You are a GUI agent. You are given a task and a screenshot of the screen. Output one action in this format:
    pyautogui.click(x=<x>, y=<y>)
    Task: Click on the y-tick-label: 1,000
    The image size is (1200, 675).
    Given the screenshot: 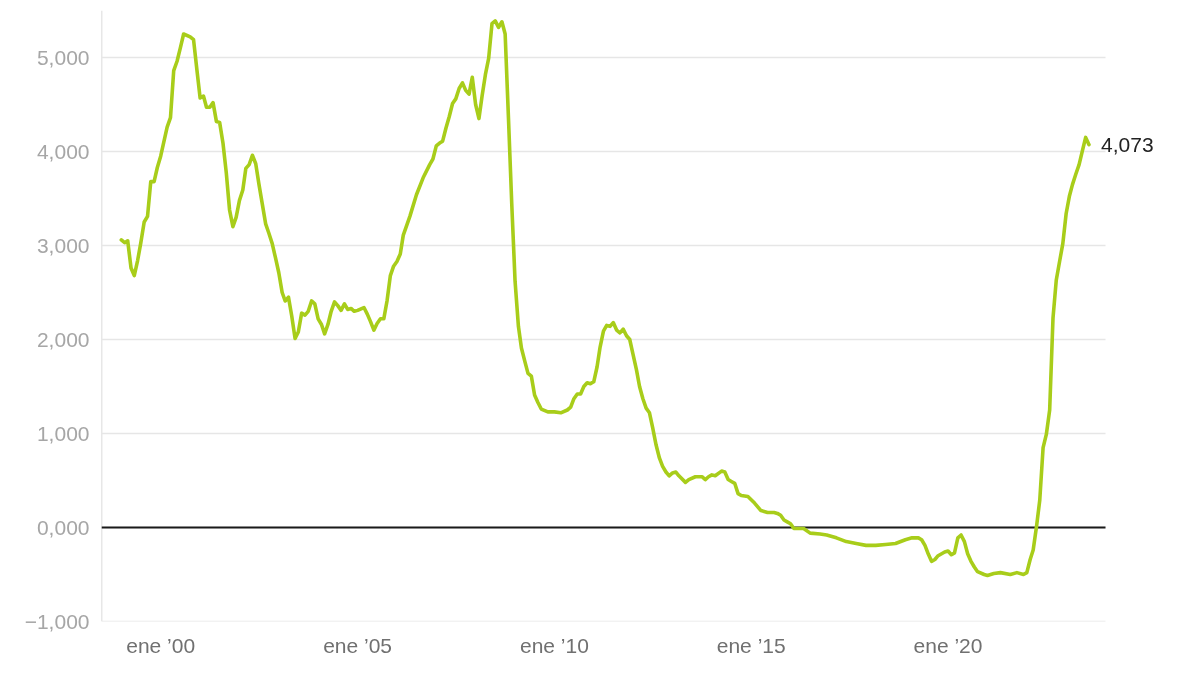 What is the action you would take?
    pyautogui.click(x=63, y=433)
    